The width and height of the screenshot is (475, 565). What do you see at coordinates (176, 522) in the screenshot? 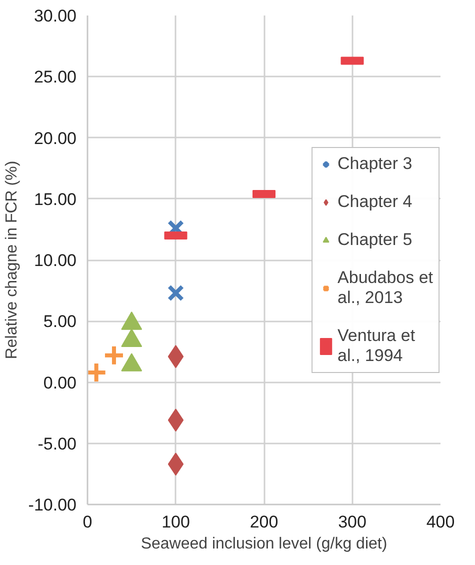
I see `x-tick-label: 100` at bounding box center [176, 522].